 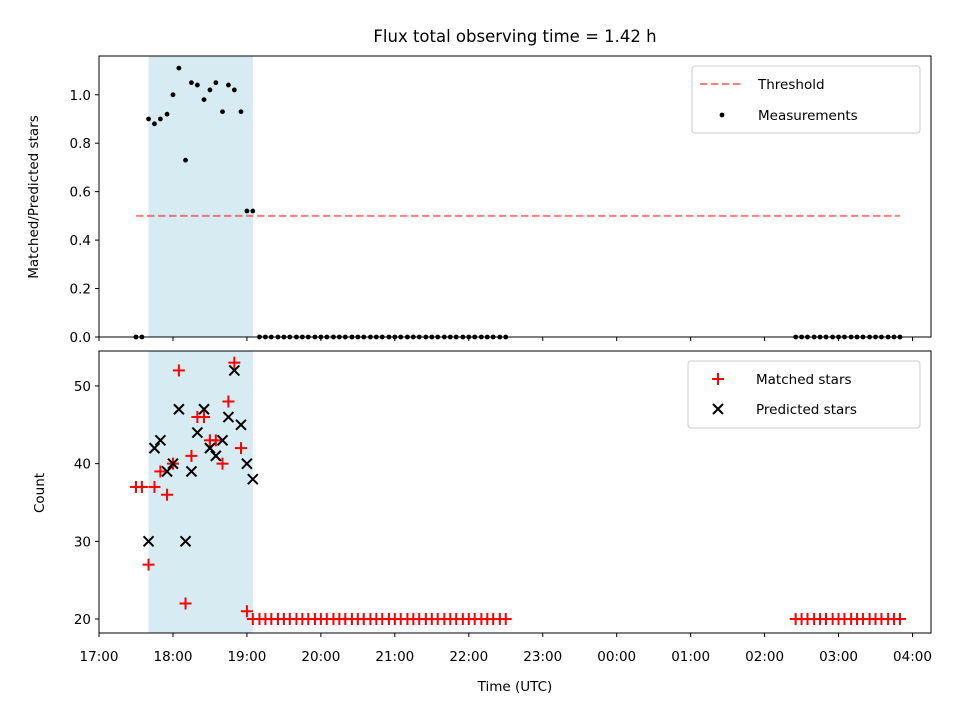 What do you see at coordinates (82, 387) in the screenshot?
I see `bottom-y-tick-label: 50` at bounding box center [82, 387].